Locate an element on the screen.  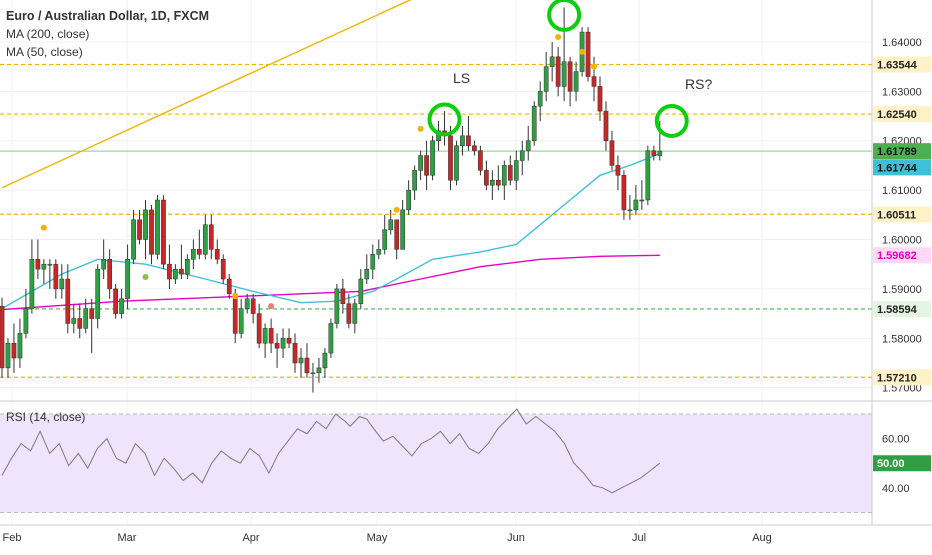
y-tick-label: 1.60000 is located at coordinates (902, 241).